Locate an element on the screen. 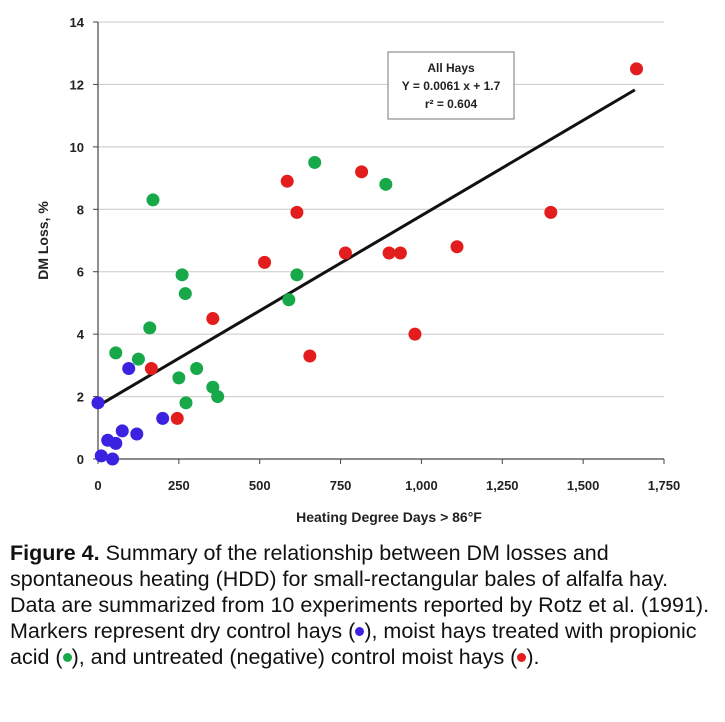  x-tick-label: 250 is located at coordinates (179, 485).